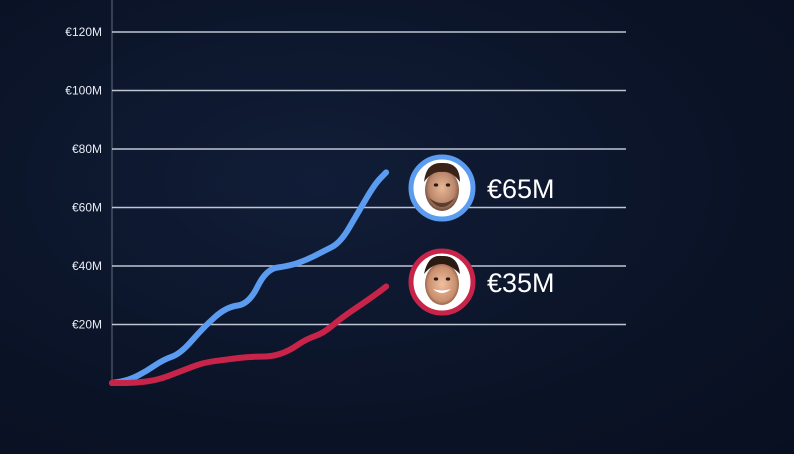  What do you see at coordinates (83, 178) in the screenshot?
I see `y-axis-tick-labels: €20M €40M €60M €80M €100M €120M` at bounding box center [83, 178].